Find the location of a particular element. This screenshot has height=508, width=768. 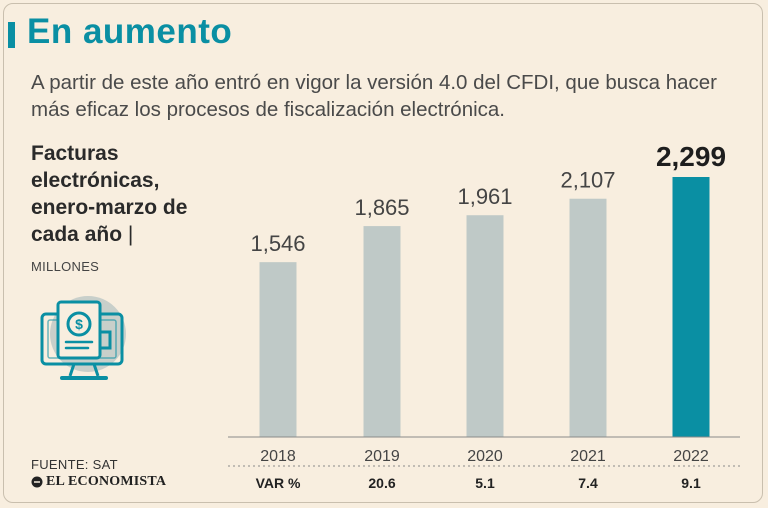

value-label-2021: 2,107 is located at coordinates (587, 180).